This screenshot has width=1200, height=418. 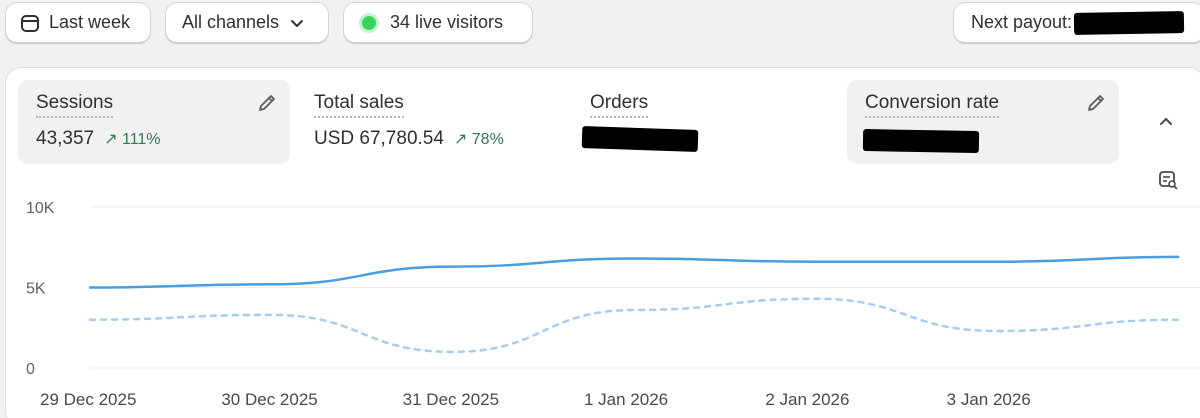 What do you see at coordinates (269, 399) in the screenshot?
I see `x-tick-label: 30 Dec 2025` at bounding box center [269, 399].